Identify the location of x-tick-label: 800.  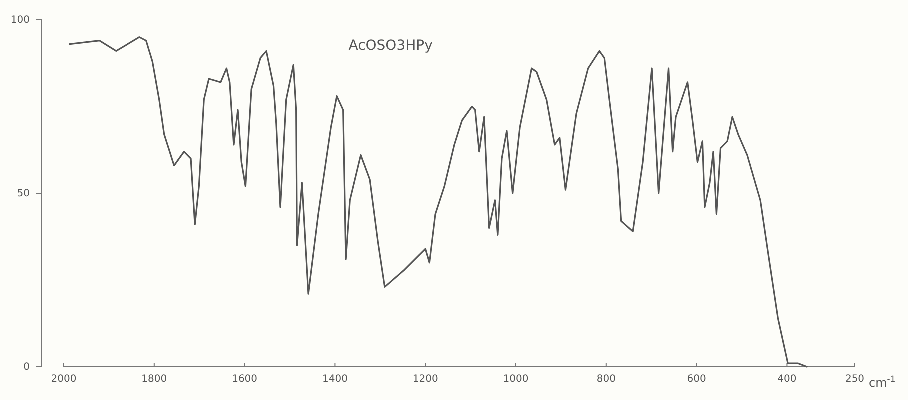
(606, 380).